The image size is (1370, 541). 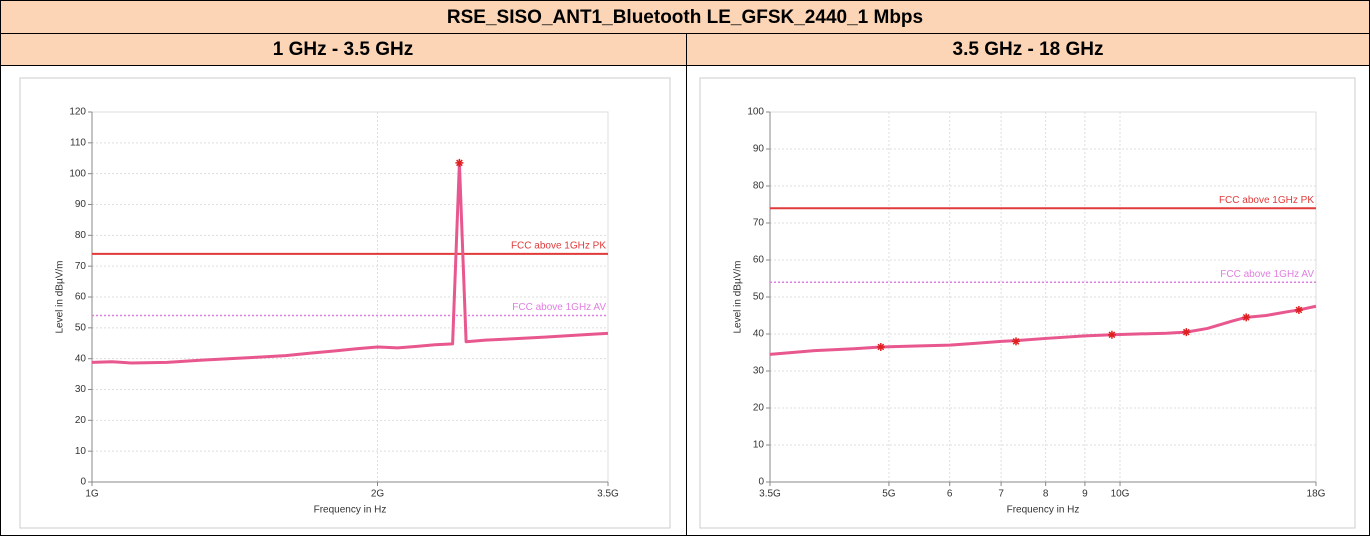 I want to click on x-tick-label: 18G, so click(x=1316, y=494).